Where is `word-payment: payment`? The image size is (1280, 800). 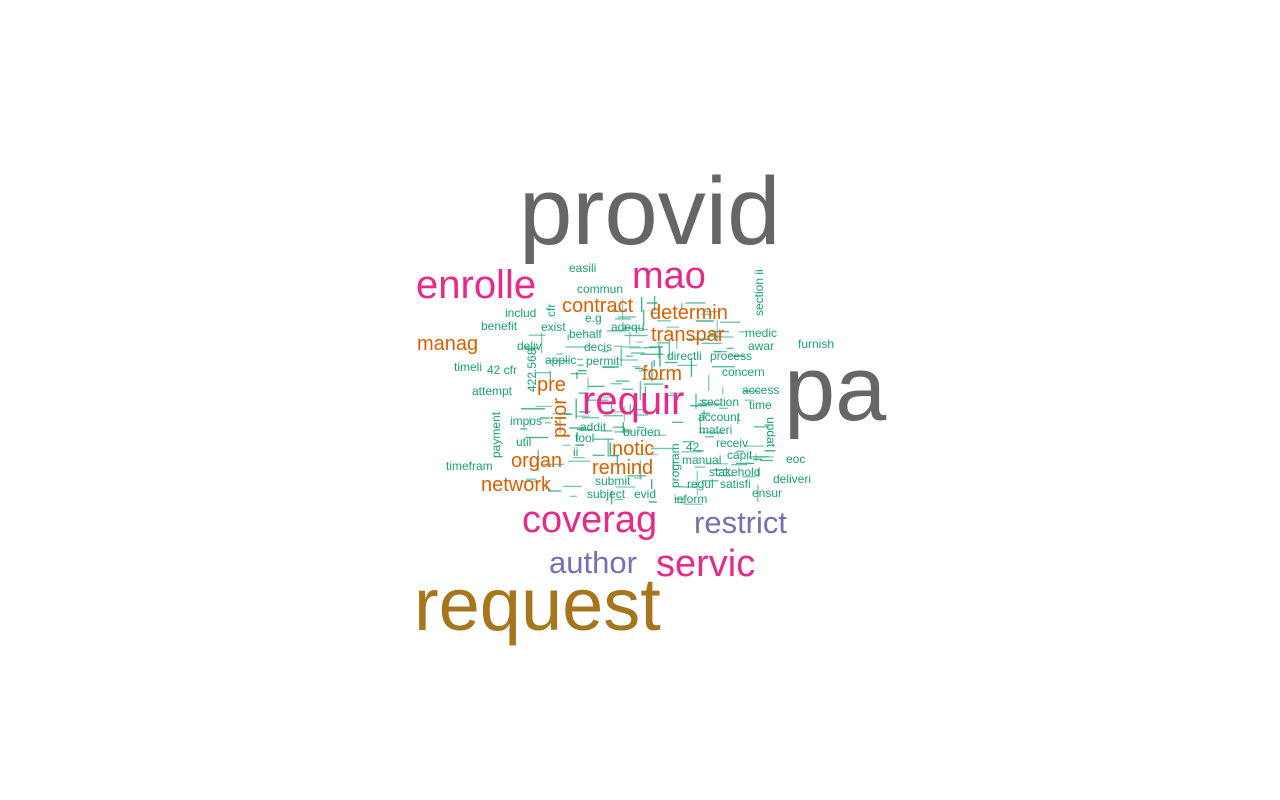
word-payment: payment is located at coordinates (496, 434).